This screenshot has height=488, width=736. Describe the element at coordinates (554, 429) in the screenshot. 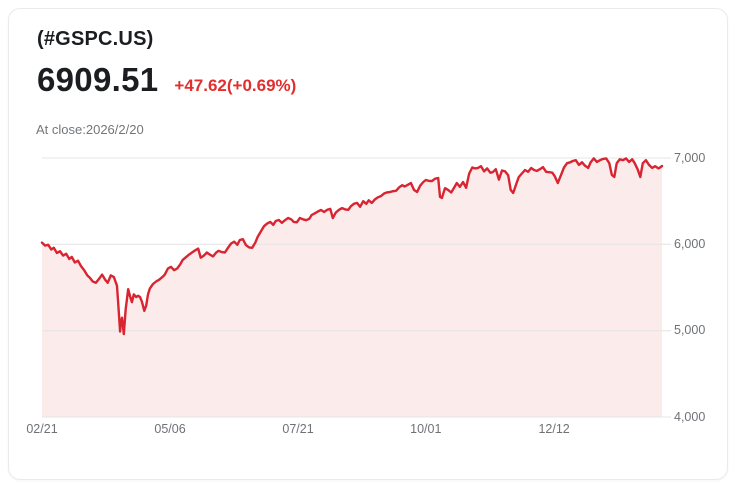

I see `x-axis-label-12-12: 12/12` at that location.